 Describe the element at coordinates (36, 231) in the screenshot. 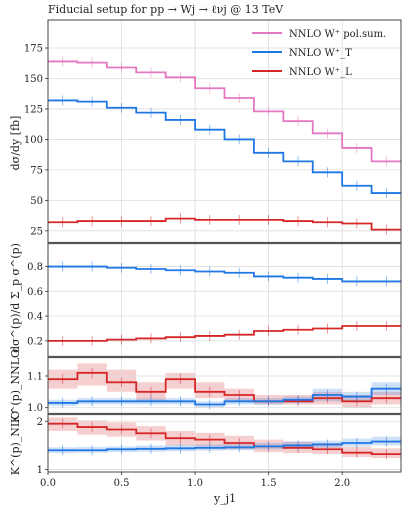

I see `ytick-label-0-0: 25` at that location.